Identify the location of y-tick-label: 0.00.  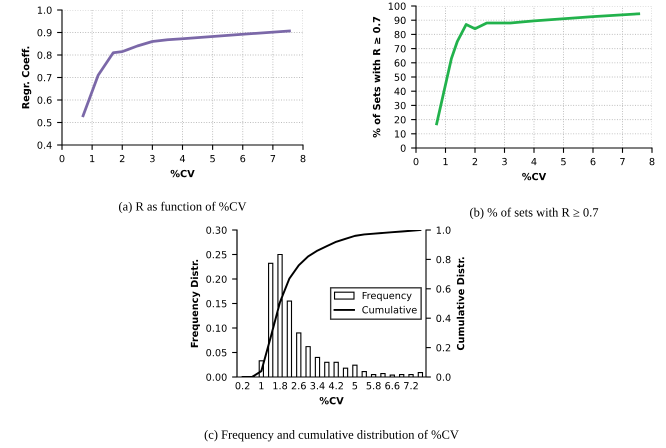
(216, 377).